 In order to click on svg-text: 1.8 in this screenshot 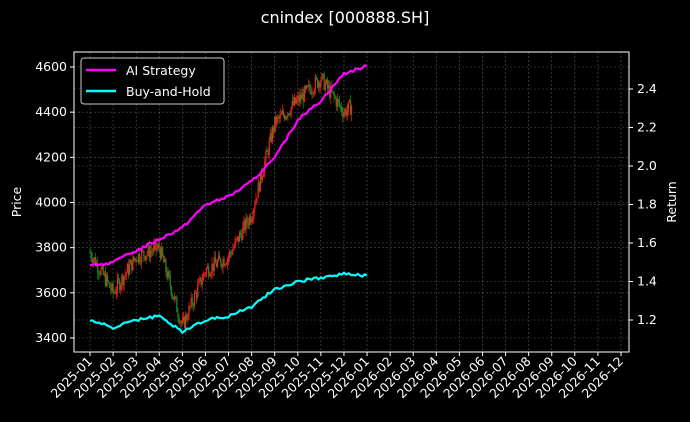, I will do `click(647, 204)`.